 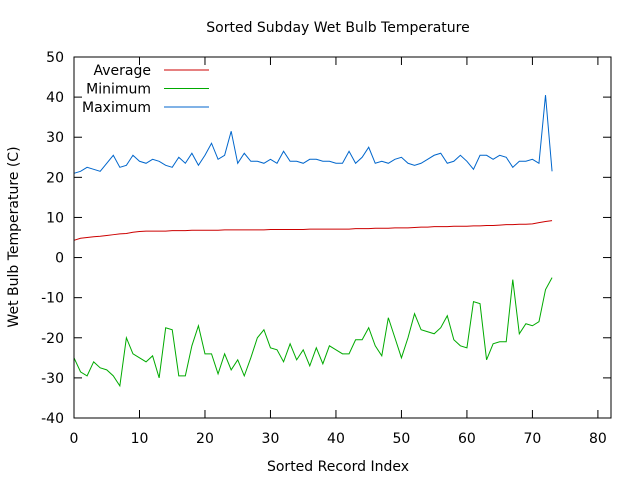 What do you see at coordinates (59, 259) in the screenshot?
I see `y-tick-label: 0` at bounding box center [59, 259].